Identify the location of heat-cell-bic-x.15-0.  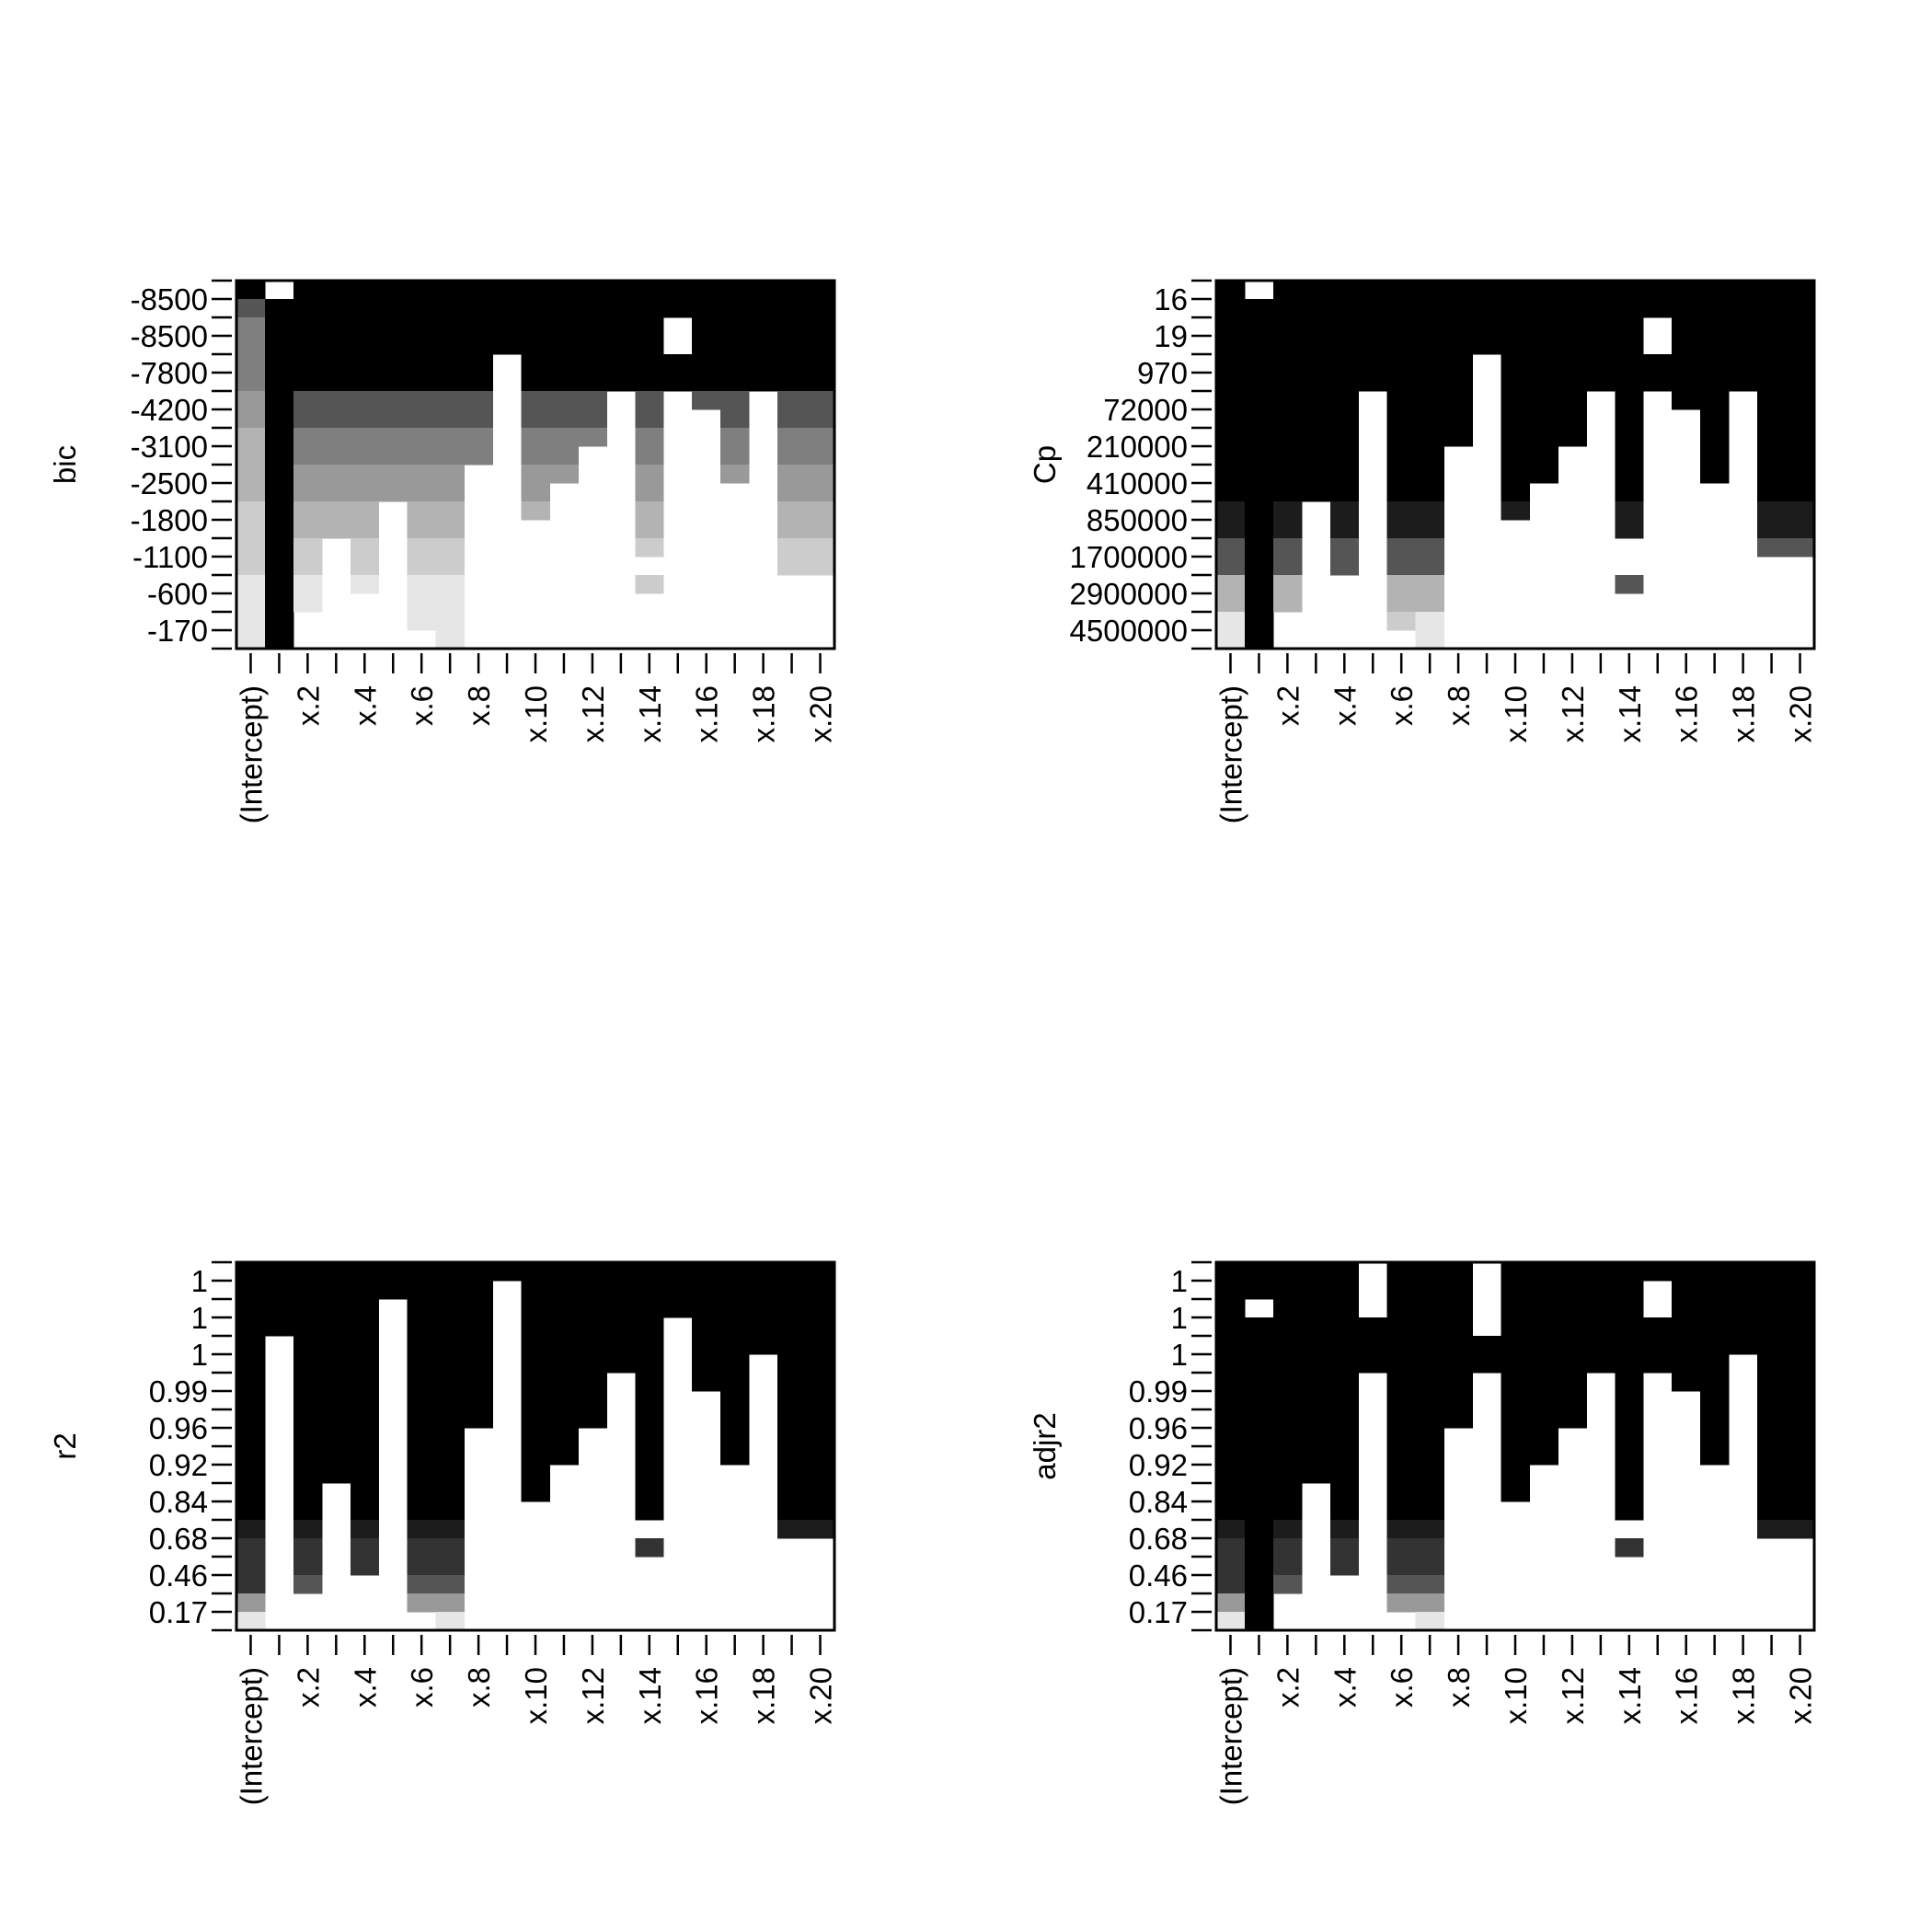
(678, 299).